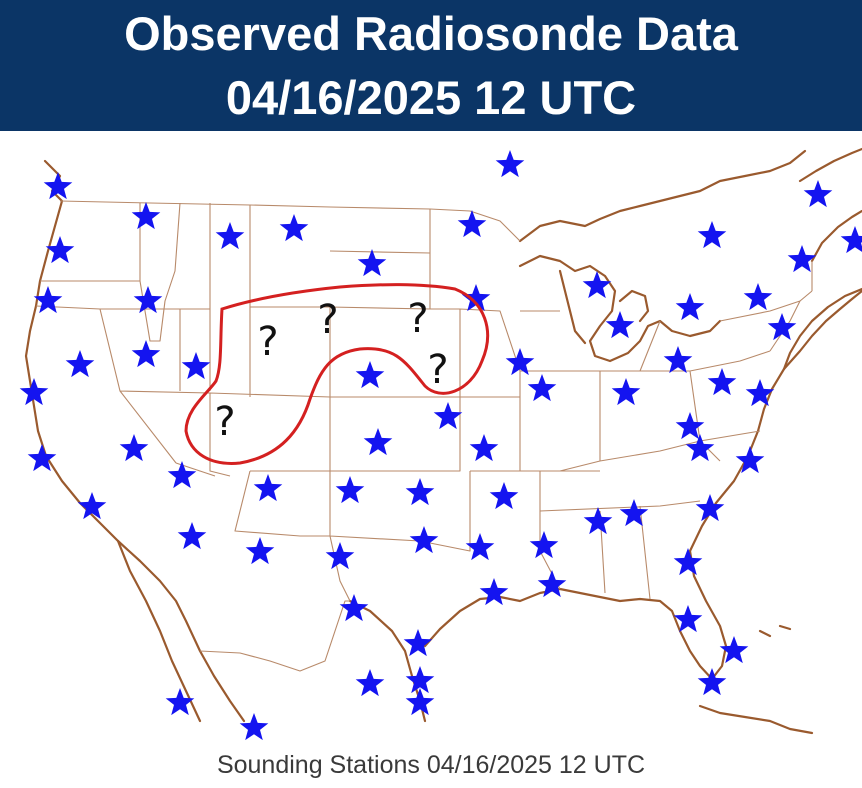 This screenshot has height=788, width=862. What do you see at coordinates (431, 97) in the screenshot?
I see `map-date-time: 04/16/2025 12 UTC` at bounding box center [431, 97].